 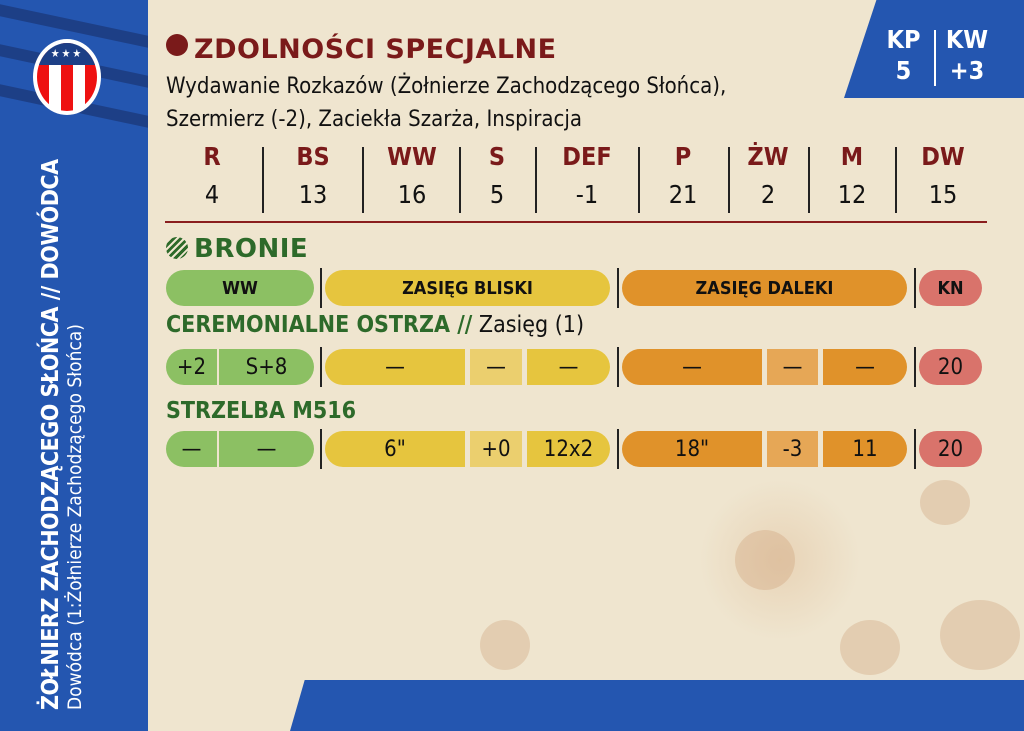 What do you see at coordinates (683, 194) in the screenshot?
I see `stat-value: 21` at bounding box center [683, 194].